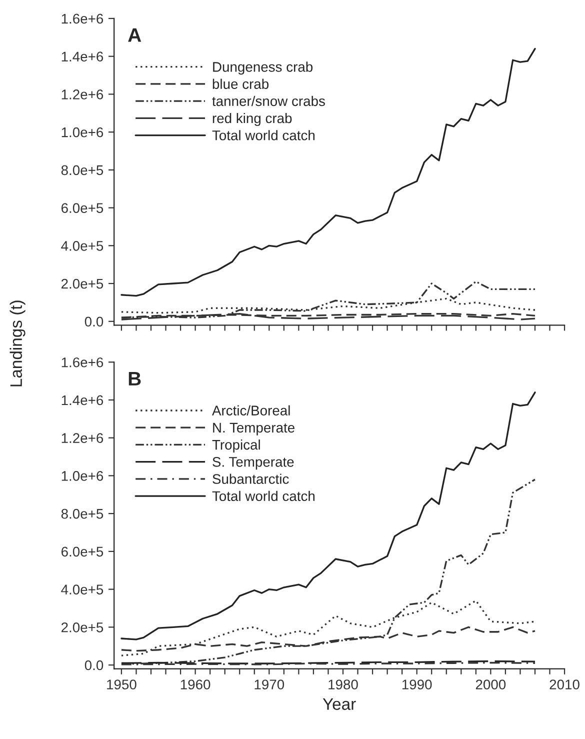 The image size is (585, 739). I want to click on legend-label: Subantarctic, so click(250, 479).